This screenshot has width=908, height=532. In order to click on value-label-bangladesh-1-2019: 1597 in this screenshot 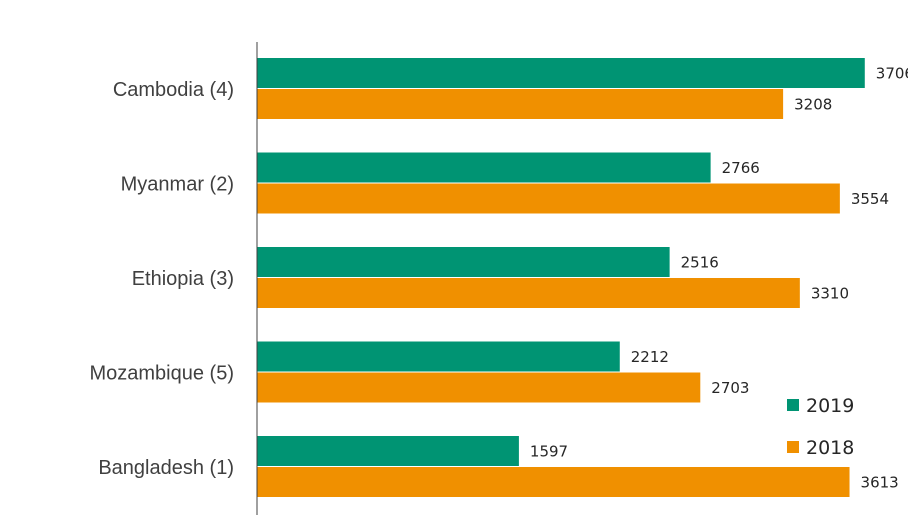, I will do `click(549, 452)`.